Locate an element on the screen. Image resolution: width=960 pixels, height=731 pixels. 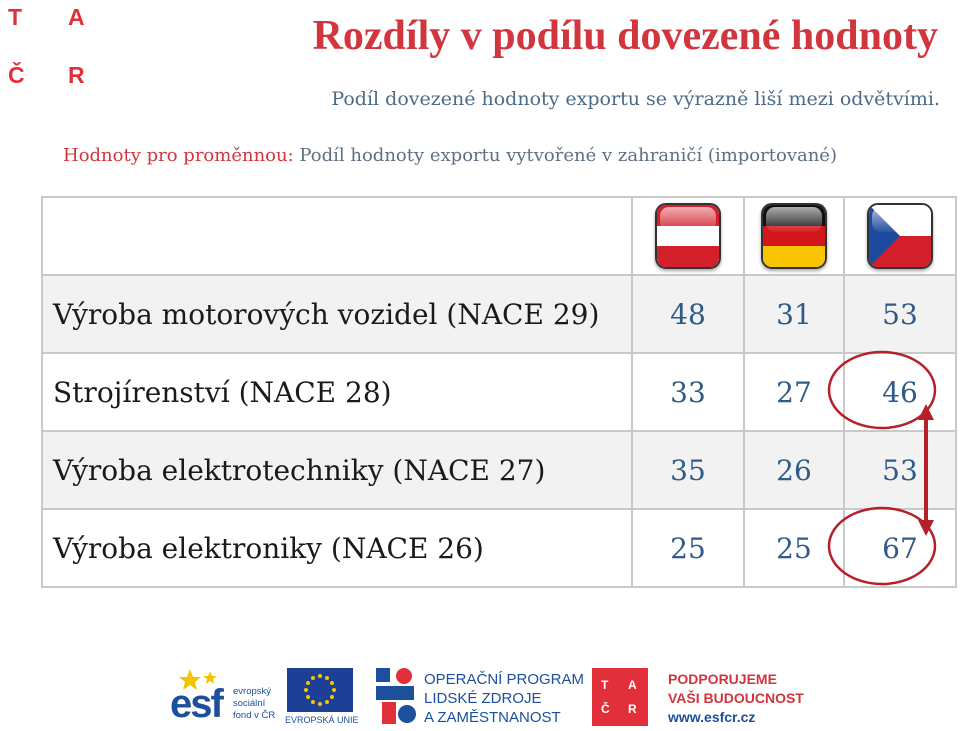
value-czech: 46 is located at coordinates (900, 392).